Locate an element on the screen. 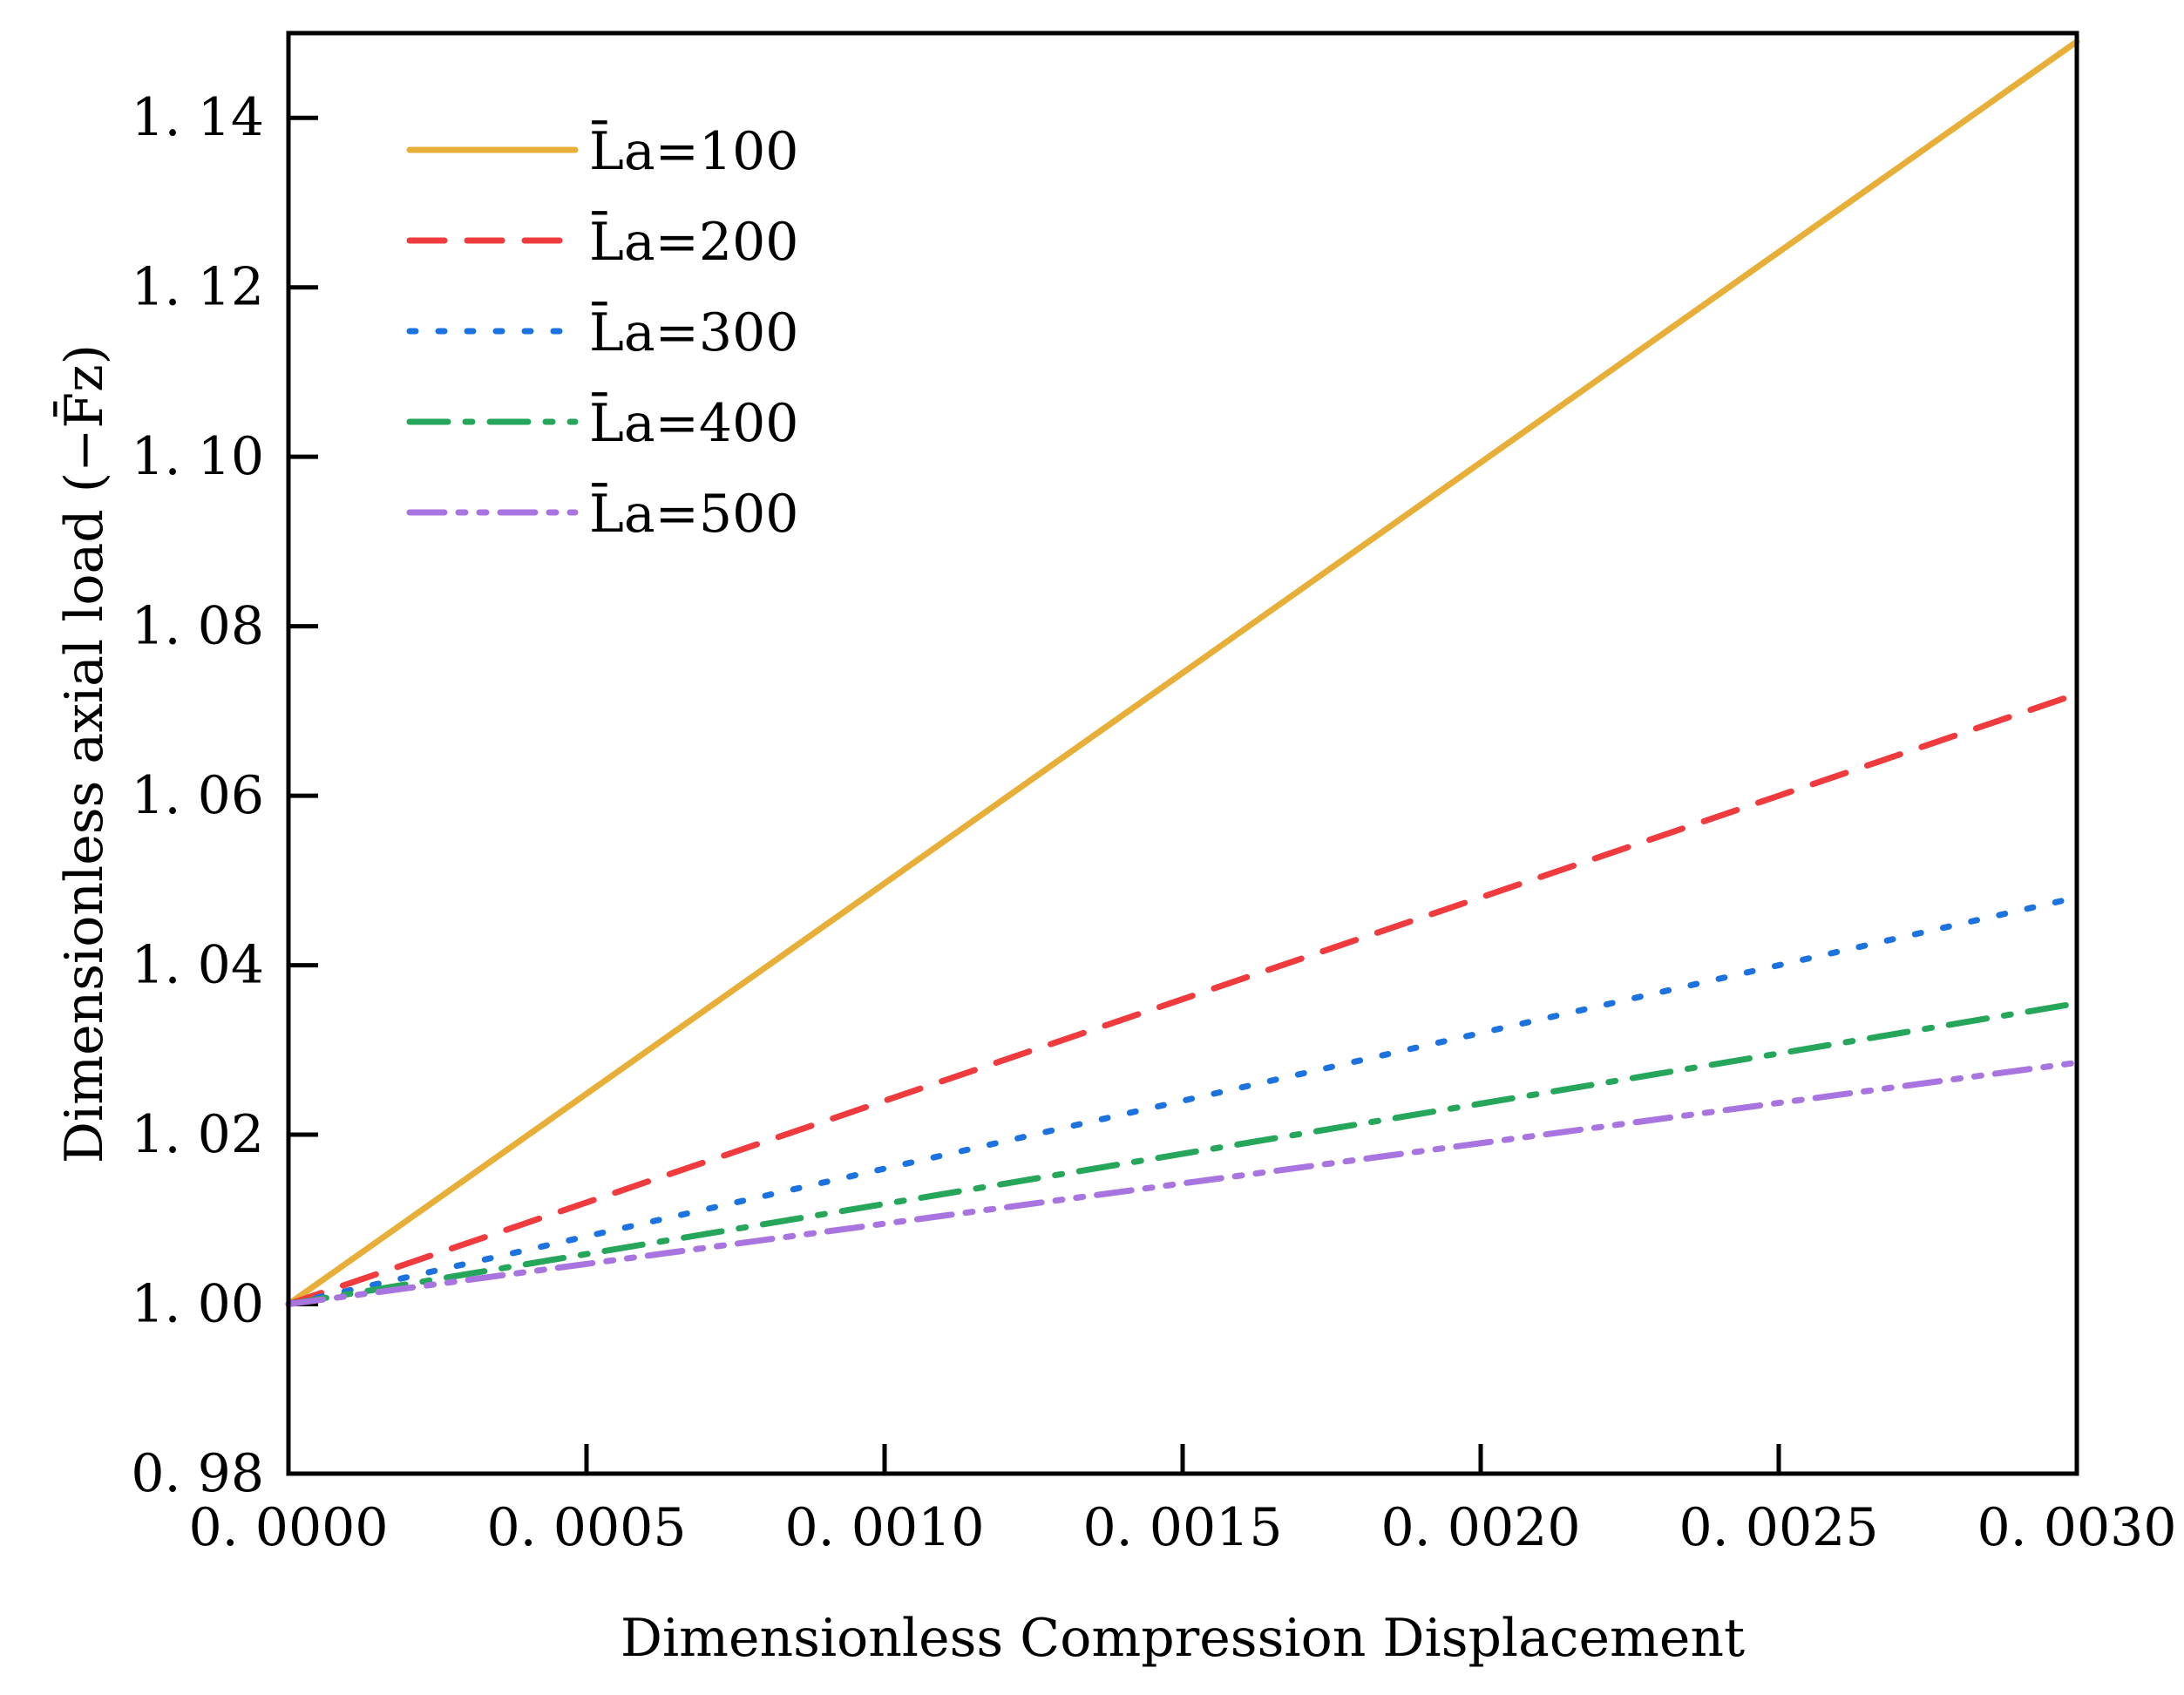  legend-value: =500 is located at coordinates (727, 514).